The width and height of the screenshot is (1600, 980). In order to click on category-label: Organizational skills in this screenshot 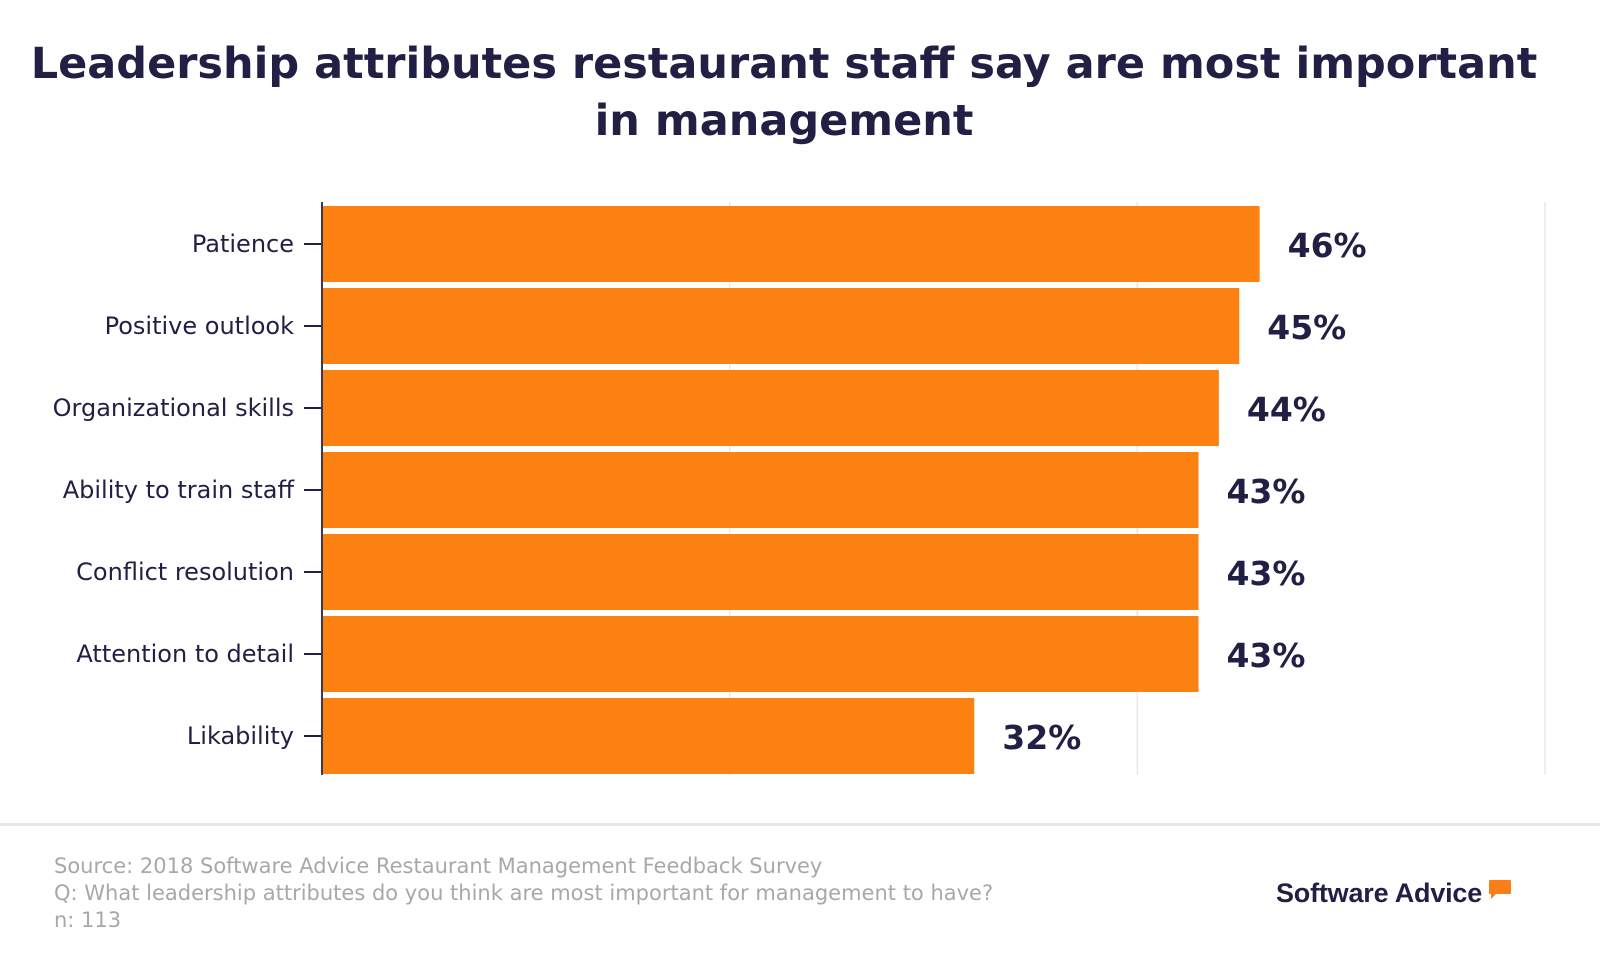, I will do `click(173, 408)`.